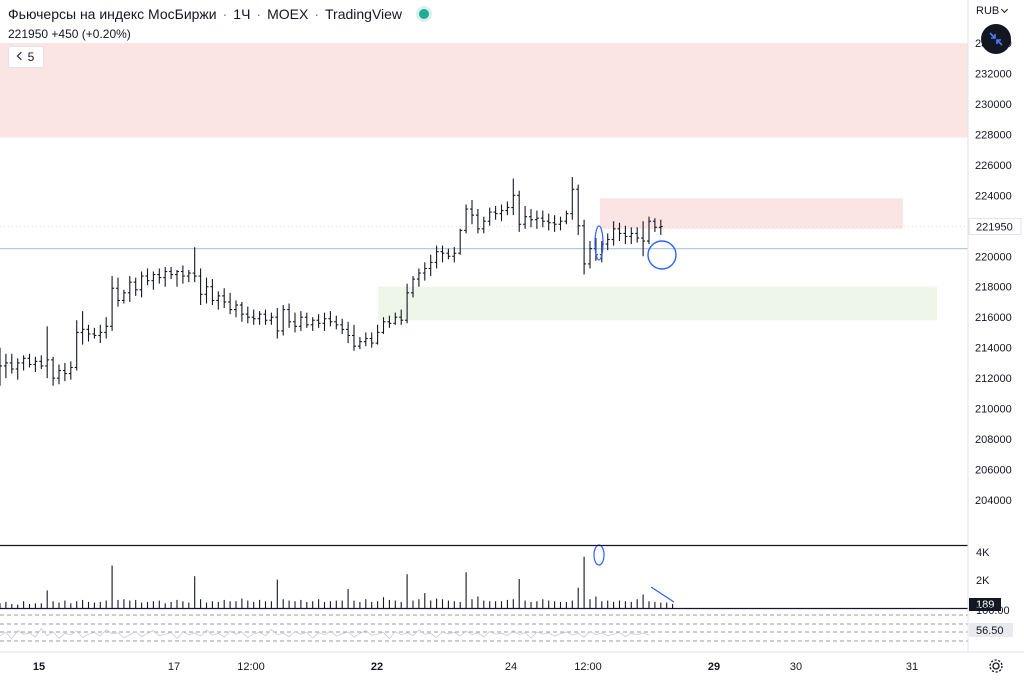 The width and height of the screenshot is (1024, 681). Describe the element at coordinates (112, 14) in the screenshot. I see `symbol-title: Фьючерсы на индекс МосБиржи` at that location.